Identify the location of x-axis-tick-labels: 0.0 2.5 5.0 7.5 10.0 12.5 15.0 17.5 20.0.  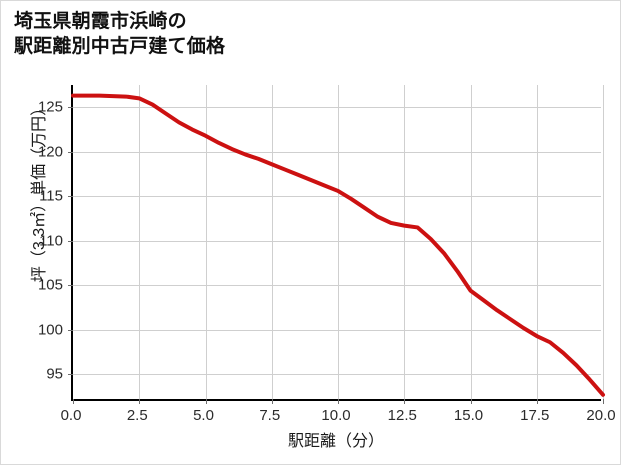
(338, 418).